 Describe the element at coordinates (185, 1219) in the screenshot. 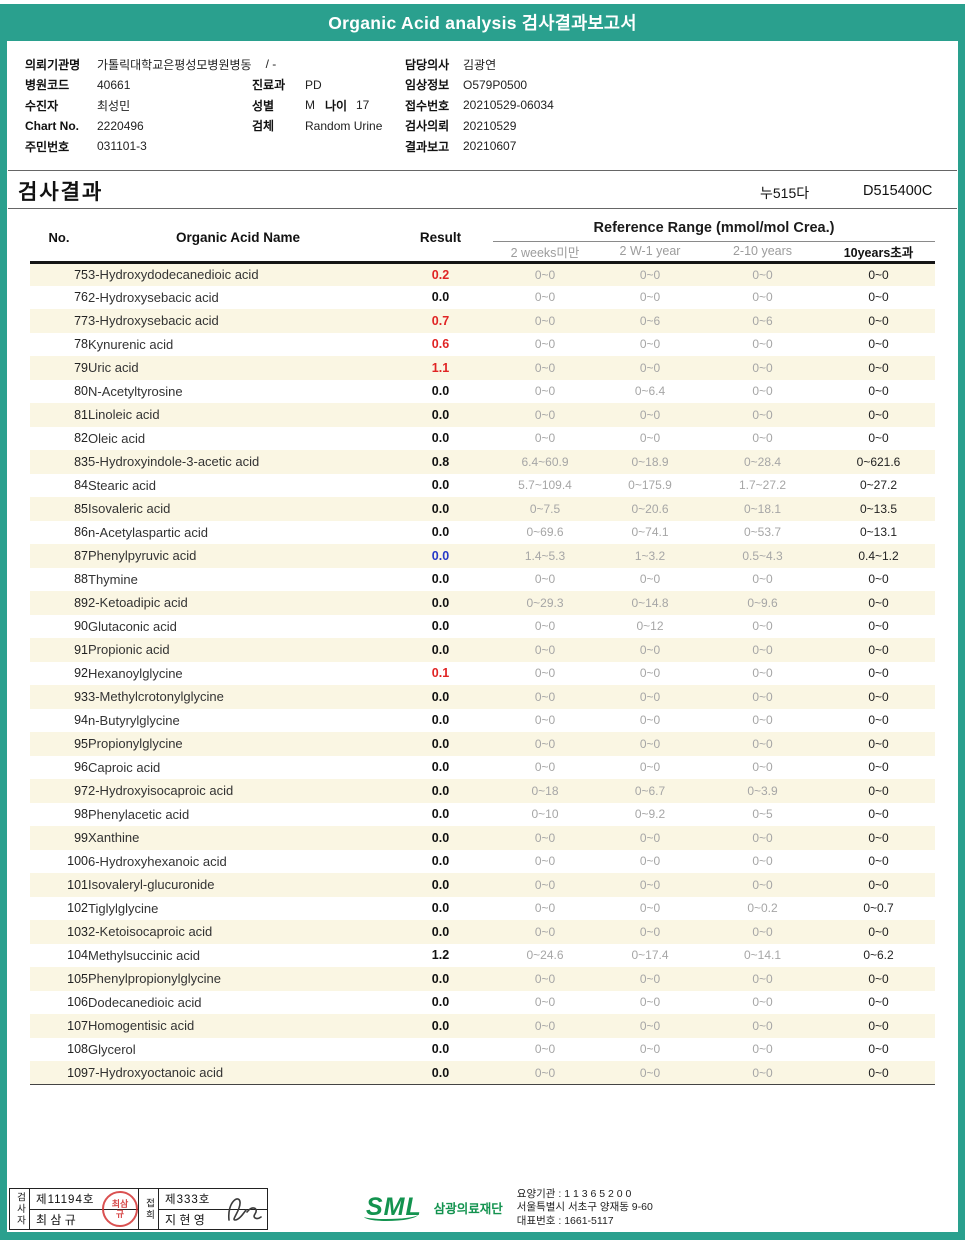

I see `reviewer-name: 지 현 영` at that location.